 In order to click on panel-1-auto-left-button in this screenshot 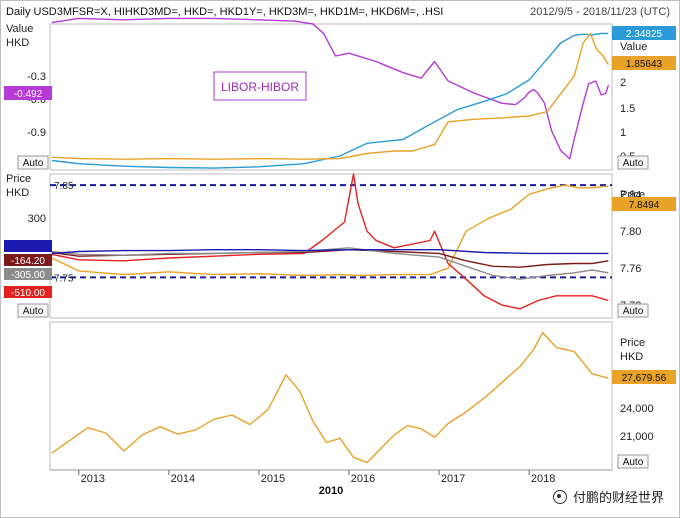, I will do `click(33, 162)`.